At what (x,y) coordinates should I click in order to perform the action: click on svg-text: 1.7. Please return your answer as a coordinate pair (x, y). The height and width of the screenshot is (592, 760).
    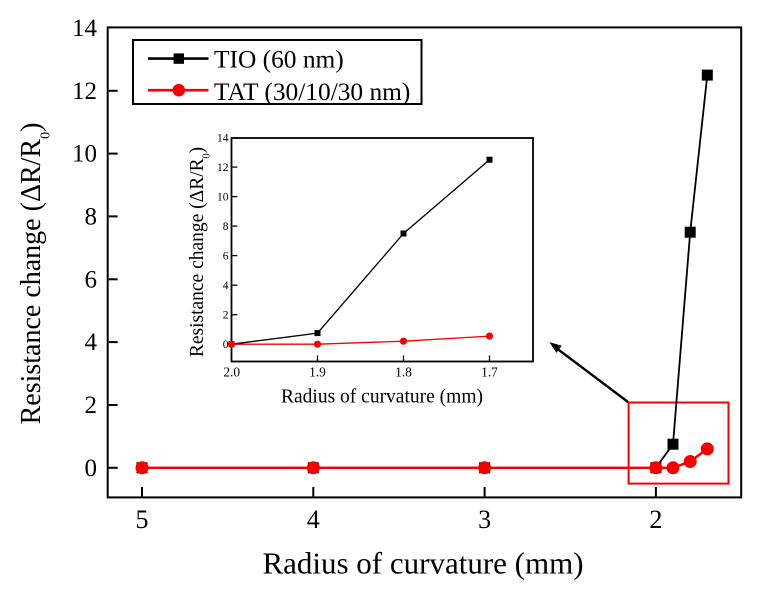
    Looking at the image, I should click on (489, 371).